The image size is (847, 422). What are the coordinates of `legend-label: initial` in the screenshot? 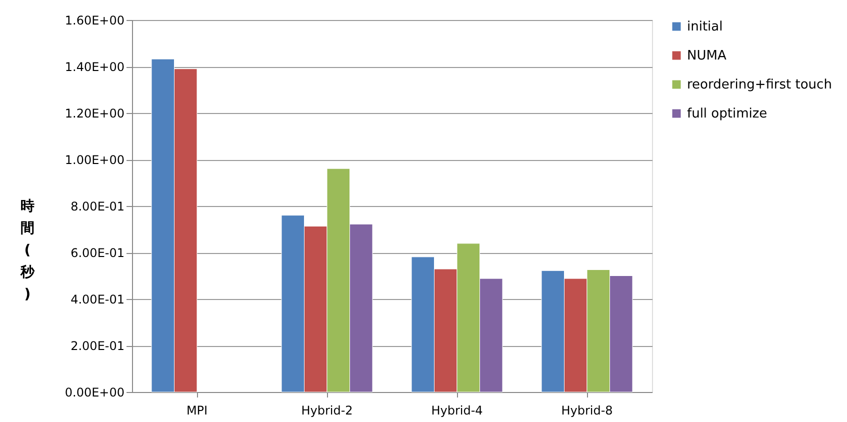 It's located at (705, 27).